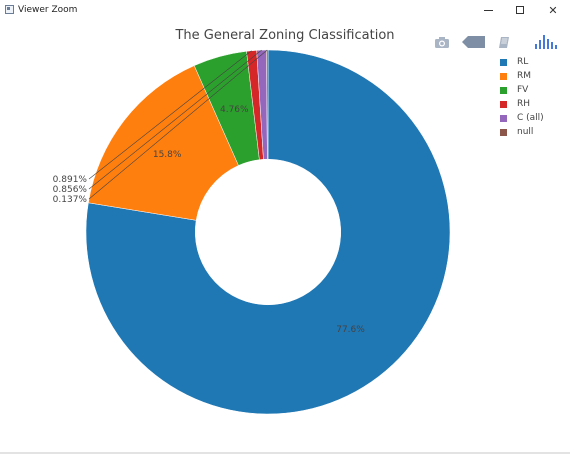 Image resolution: width=570 pixels, height=454 pixels. I want to click on legend-item-rh: RH, so click(522, 104).